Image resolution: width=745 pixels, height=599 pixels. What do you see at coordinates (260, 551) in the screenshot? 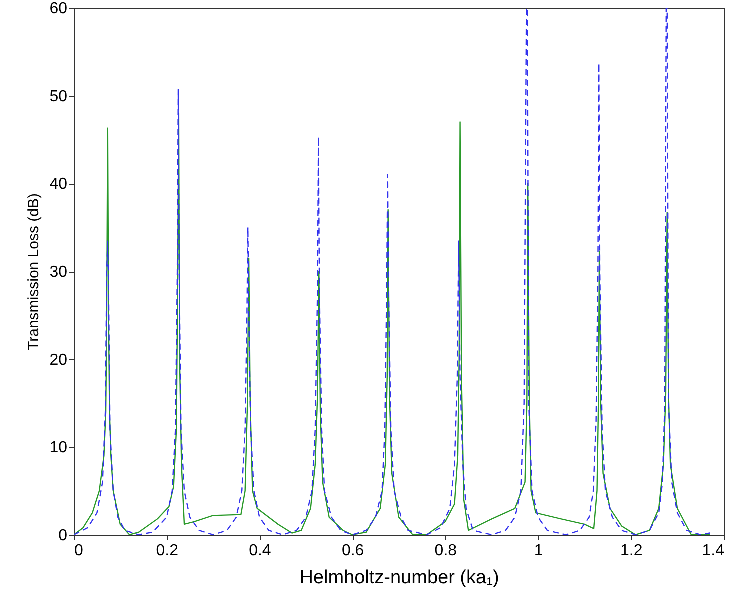
I see `x-tick-label: 0.4` at bounding box center [260, 551].